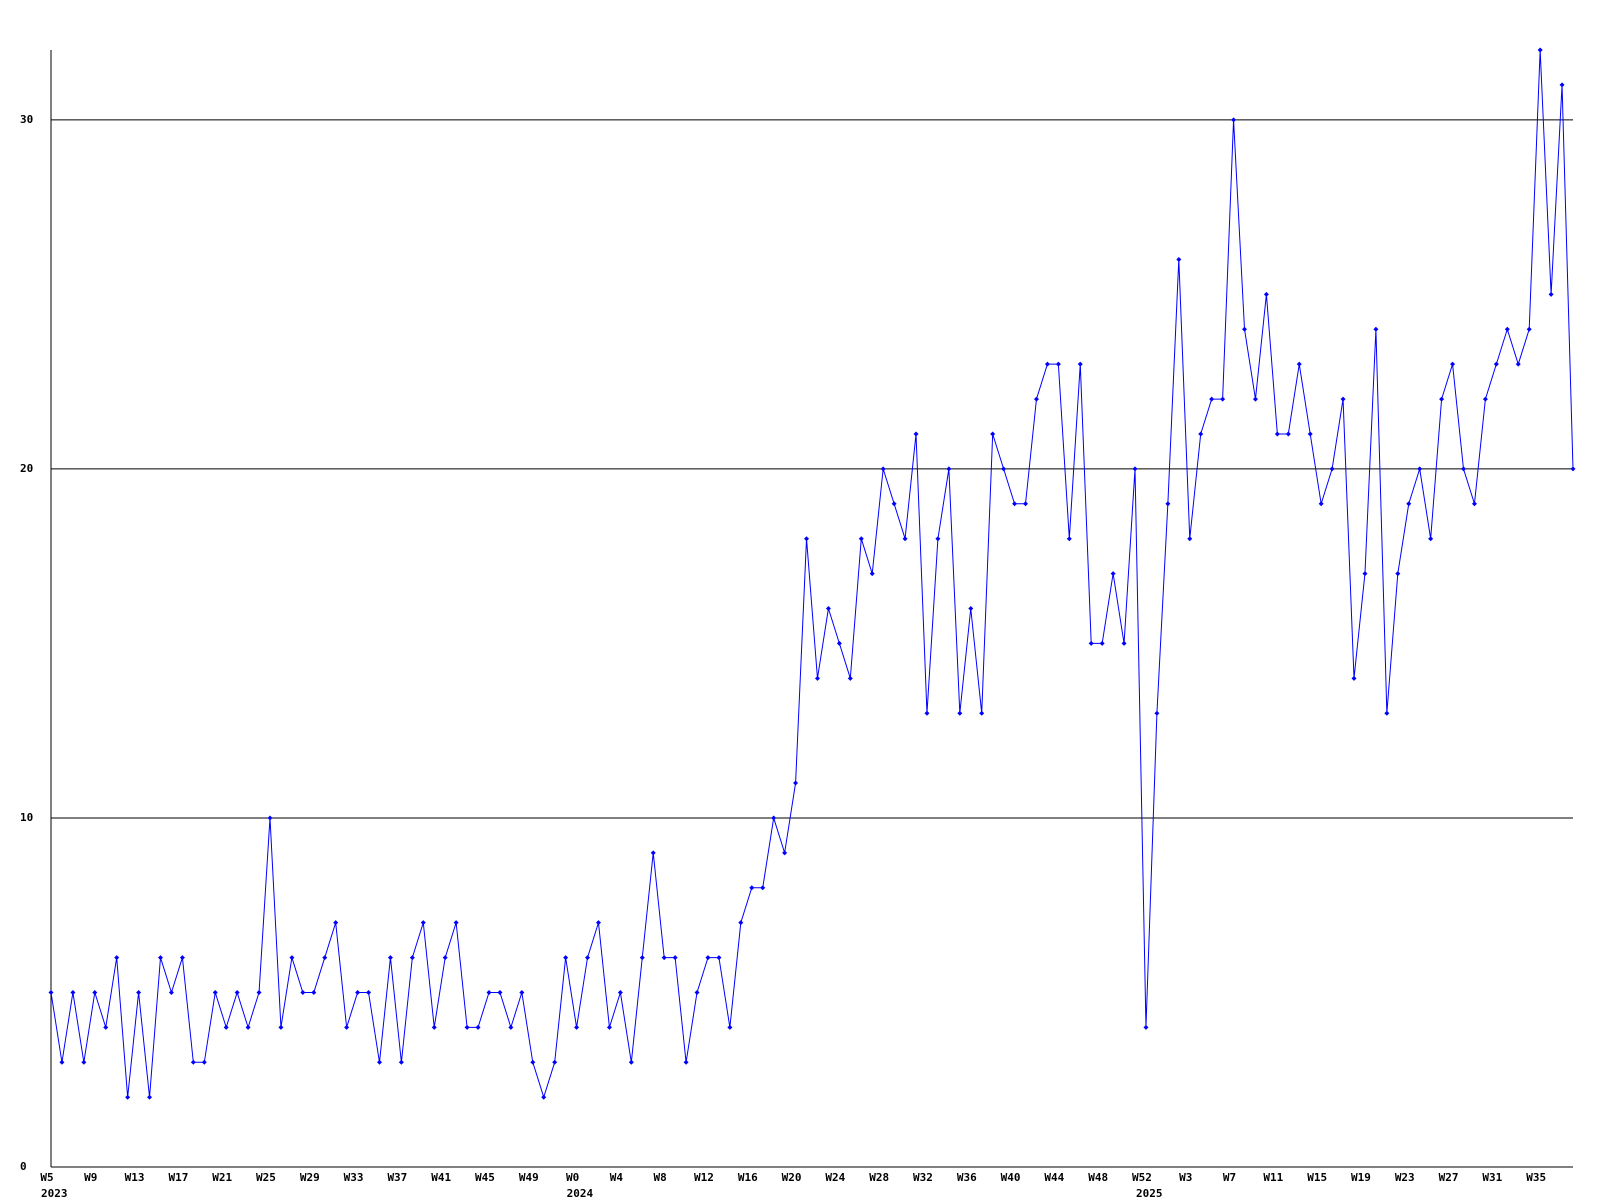  Describe the element at coordinates (1536, 1177) in the screenshot. I see `x-tick-label: W35` at that location.